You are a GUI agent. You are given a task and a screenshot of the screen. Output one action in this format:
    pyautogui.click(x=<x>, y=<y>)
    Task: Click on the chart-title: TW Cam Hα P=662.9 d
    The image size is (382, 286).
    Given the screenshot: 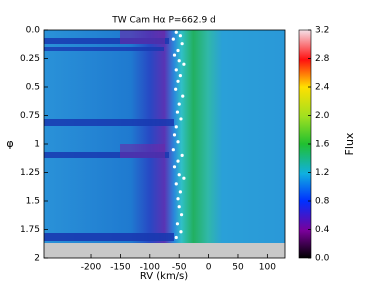 What is the action you would take?
    pyautogui.click(x=163, y=21)
    